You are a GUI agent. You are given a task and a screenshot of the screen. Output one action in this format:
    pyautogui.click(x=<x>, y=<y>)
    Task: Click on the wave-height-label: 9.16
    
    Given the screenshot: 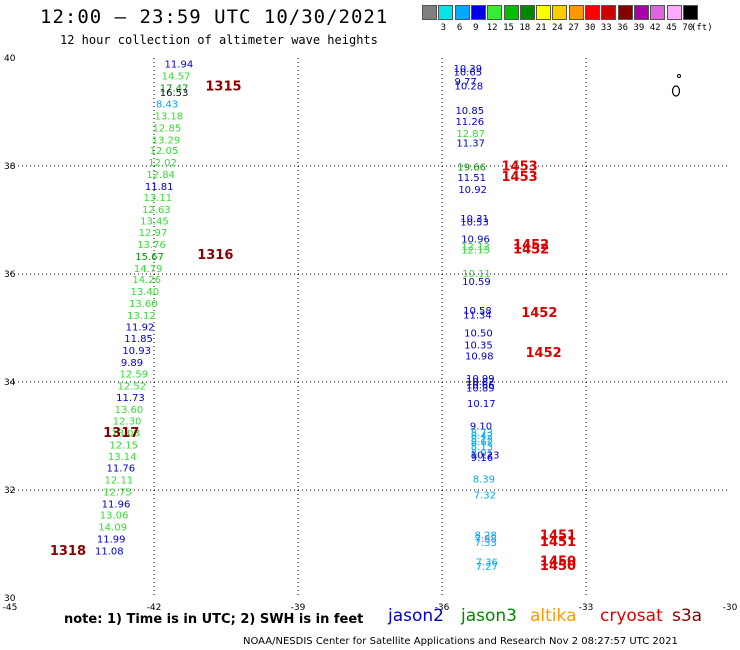 What is the action you would take?
    pyautogui.click(x=482, y=458)
    